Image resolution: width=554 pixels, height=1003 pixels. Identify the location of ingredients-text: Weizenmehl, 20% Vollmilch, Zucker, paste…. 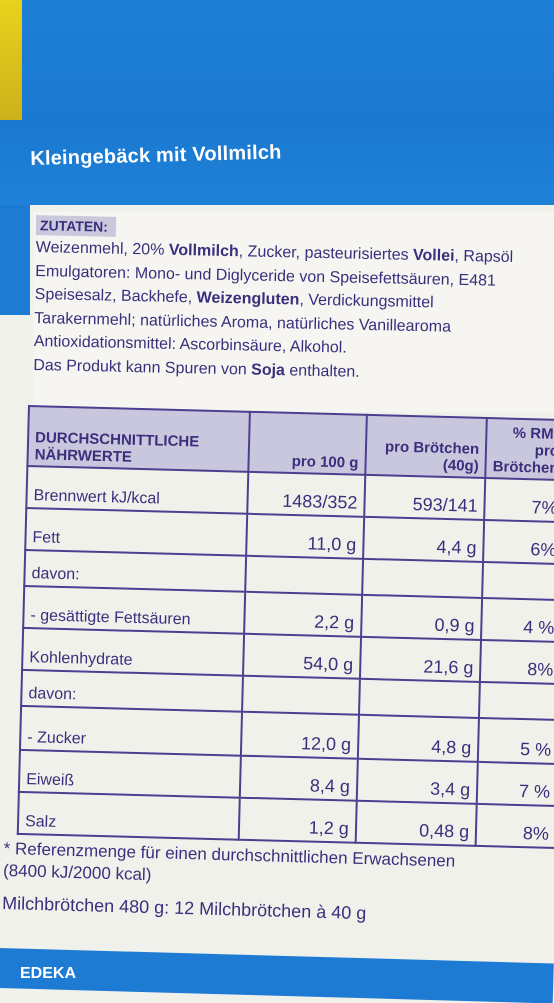
(293, 312).